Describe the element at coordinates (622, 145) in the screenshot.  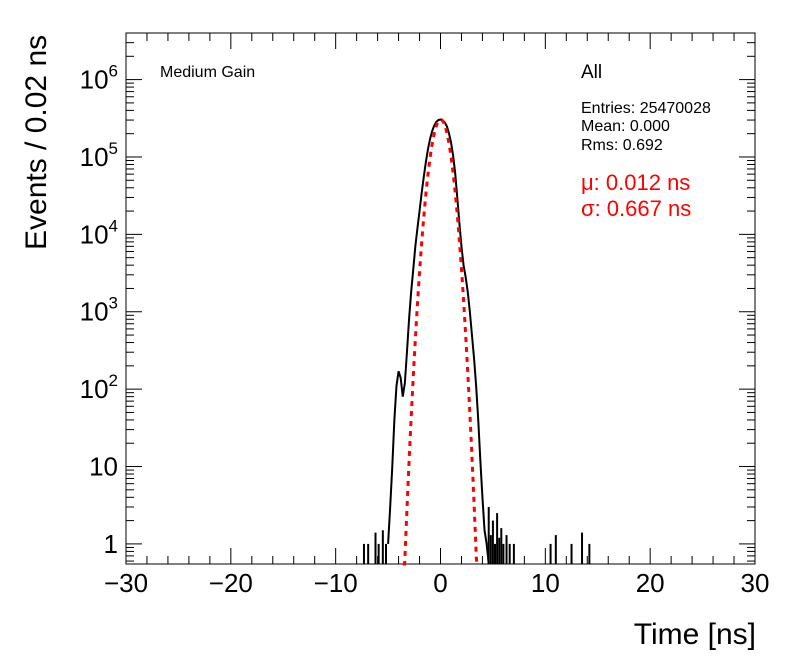
I see `stats-rms: Rms: 0.692` at that location.